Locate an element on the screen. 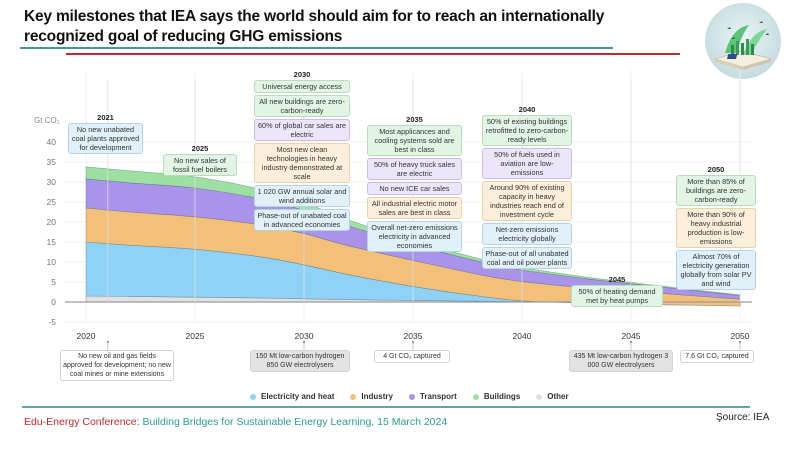  x-tick-label: 2020 is located at coordinates (86, 336).